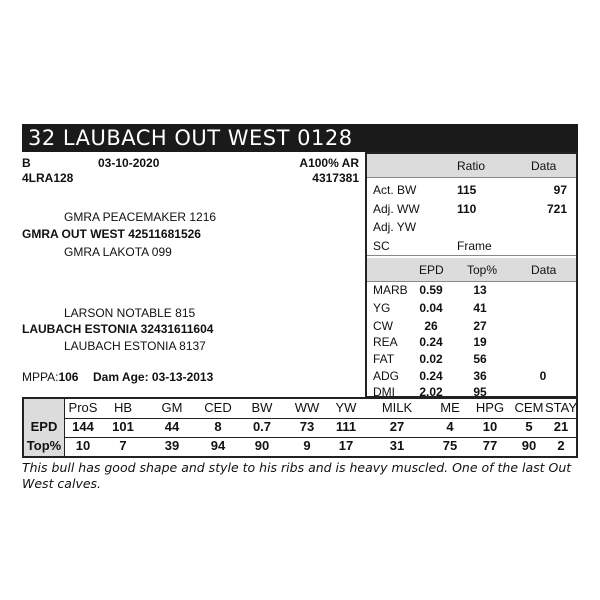 The height and width of the screenshot is (600, 600). Describe the element at coordinates (68, 377) in the screenshot. I see `mppa-value: 106` at that location.